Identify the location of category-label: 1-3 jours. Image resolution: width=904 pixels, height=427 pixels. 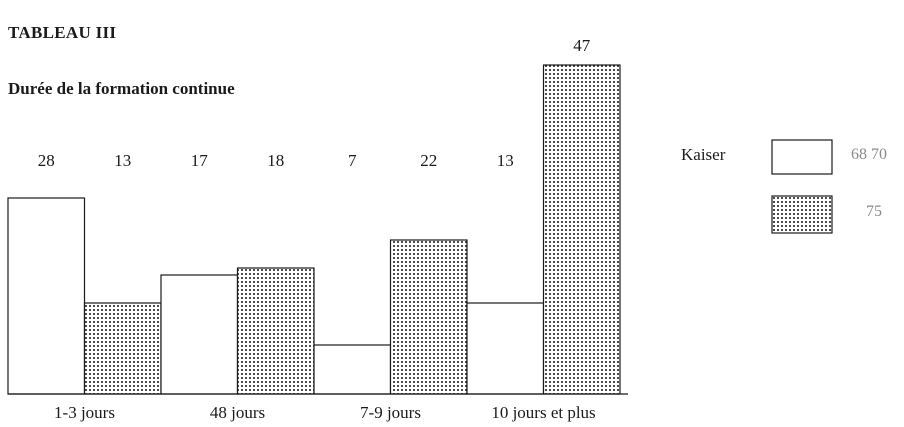
(84, 412).